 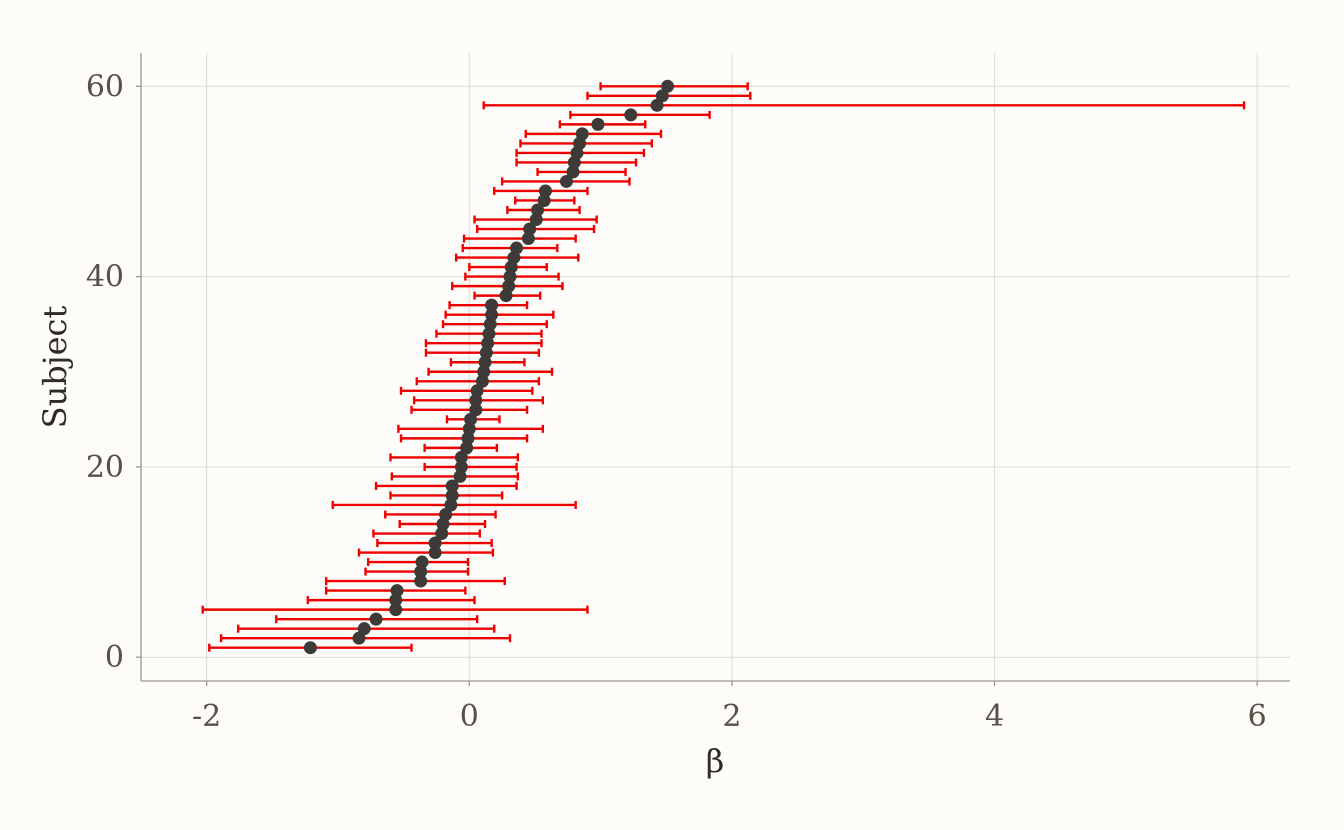 I want to click on x-tick-label: -2, so click(x=206, y=716).